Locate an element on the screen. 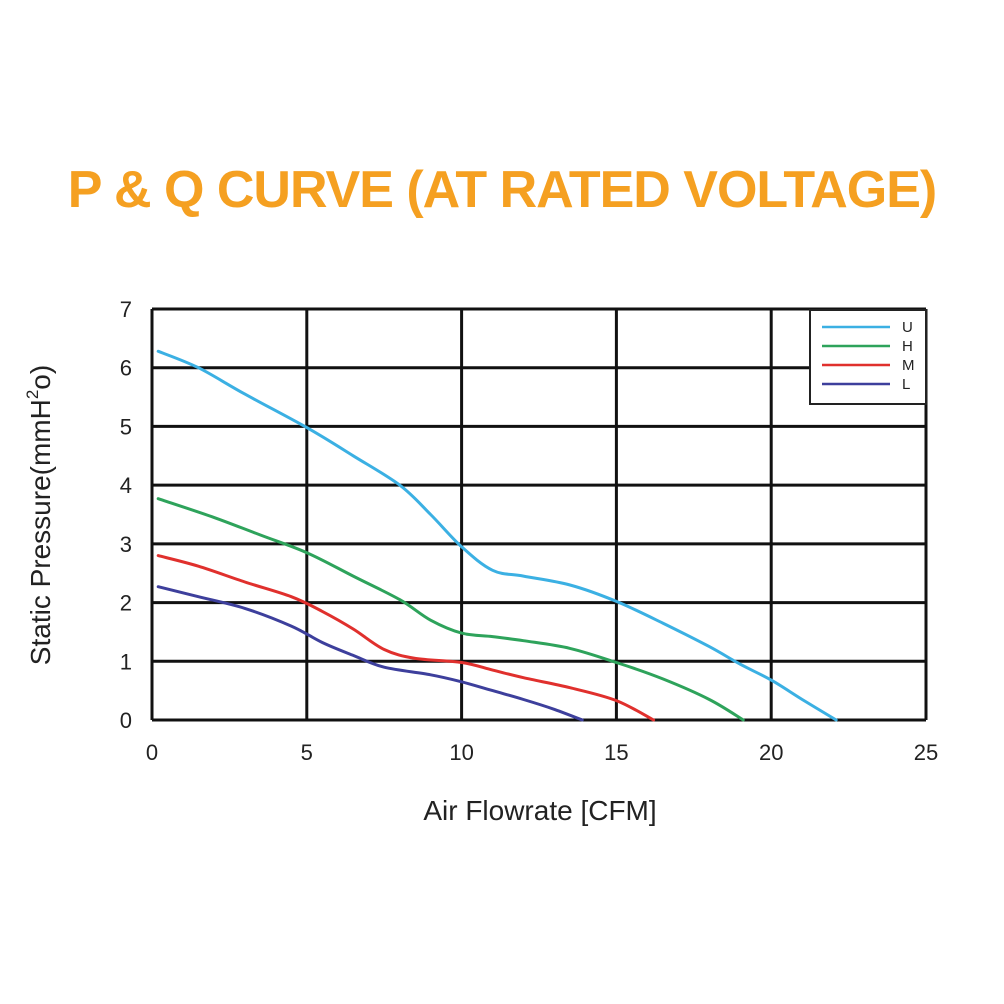 This screenshot has height=1004, width=1004. y-axis-label: Static Pressure(mmH2o) is located at coordinates (39, 515).